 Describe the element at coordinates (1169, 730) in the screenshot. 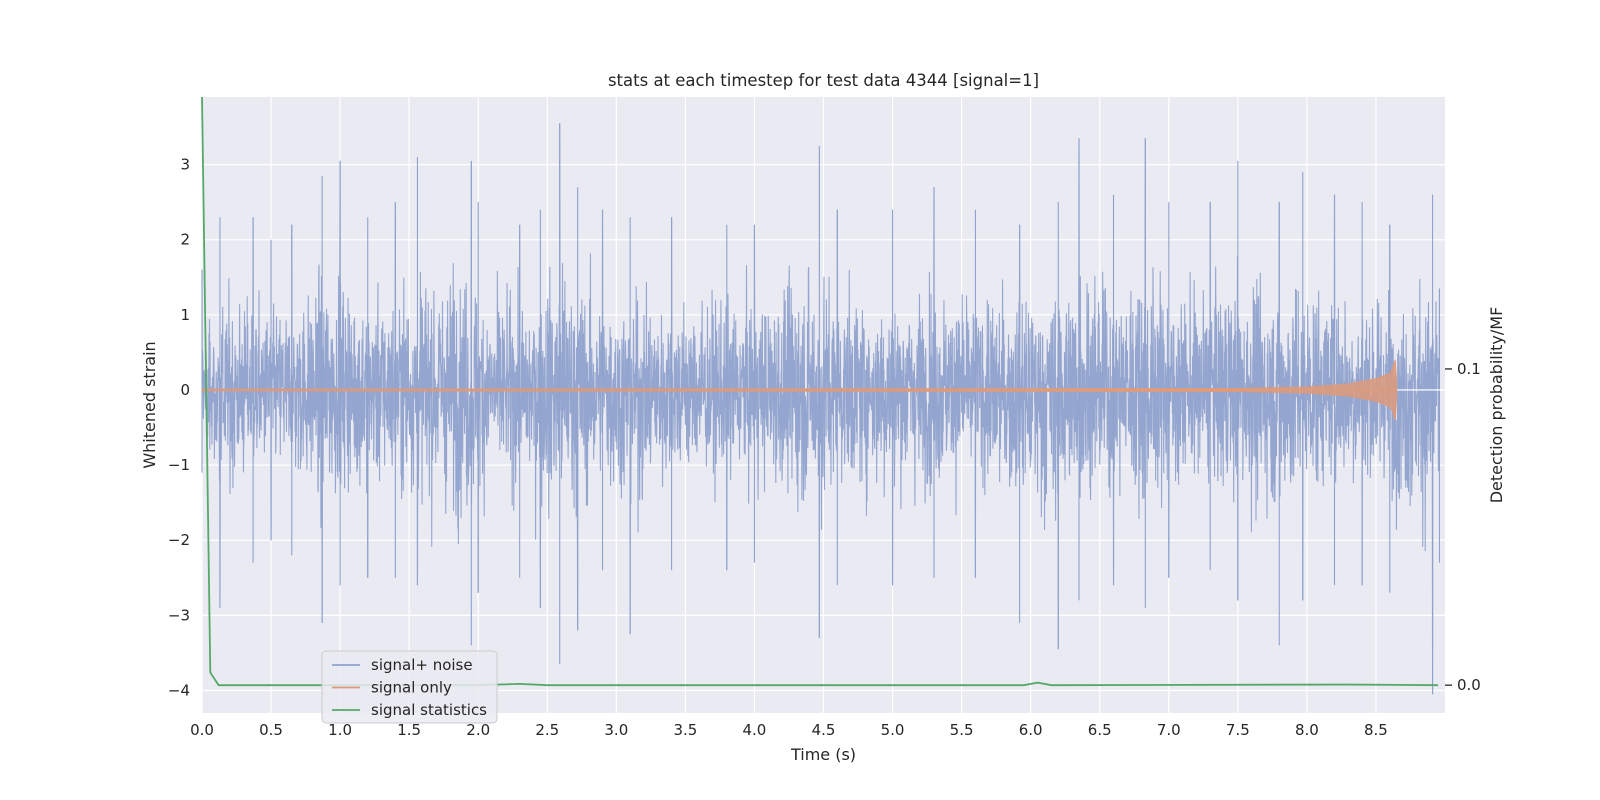

I see `x-tick-label: 7.0` at that location.